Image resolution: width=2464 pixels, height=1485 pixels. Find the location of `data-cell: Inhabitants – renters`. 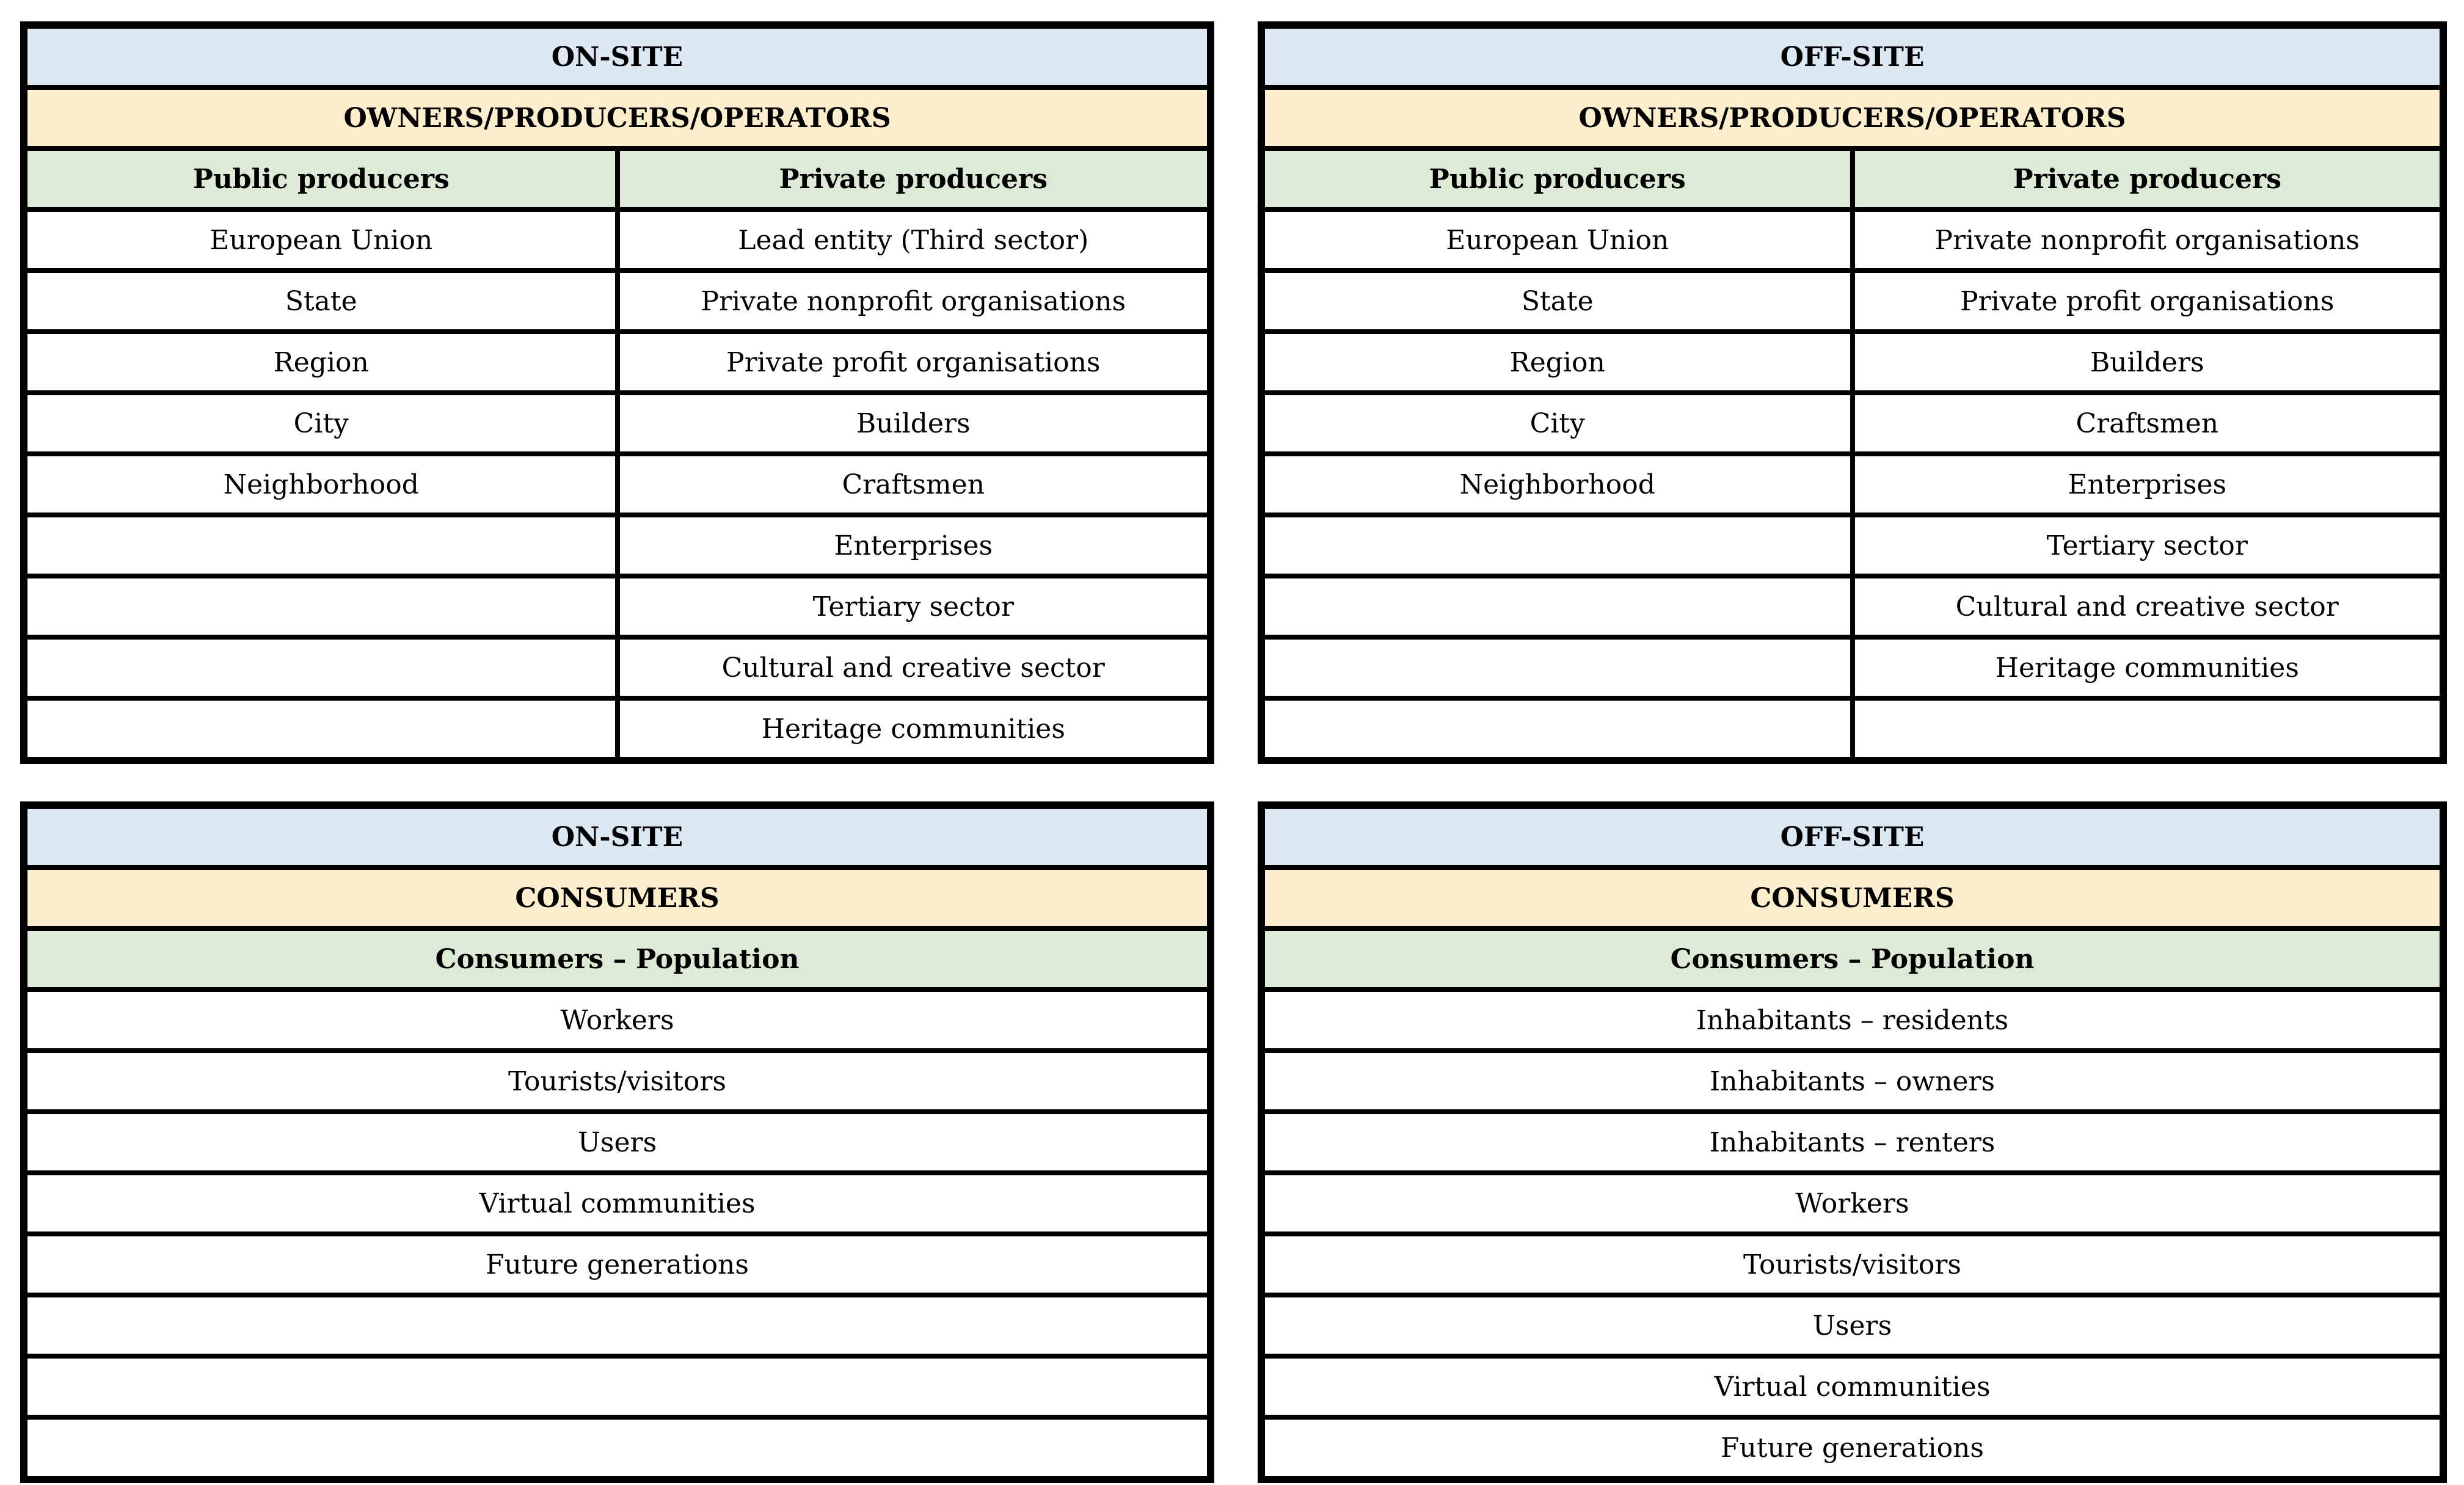

data-cell: Inhabitants – renters is located at coordinates (1852, 1142).